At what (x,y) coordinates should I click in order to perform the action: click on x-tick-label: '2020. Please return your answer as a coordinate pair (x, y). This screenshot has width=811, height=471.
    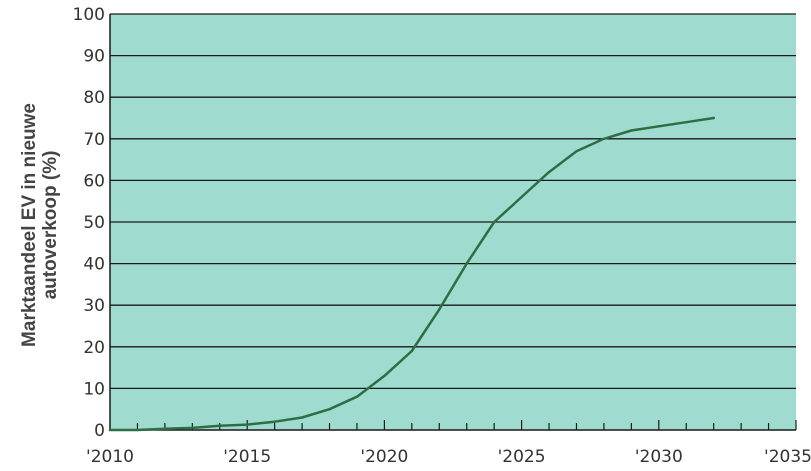
    Looking at the image, I should click on (384, 457).